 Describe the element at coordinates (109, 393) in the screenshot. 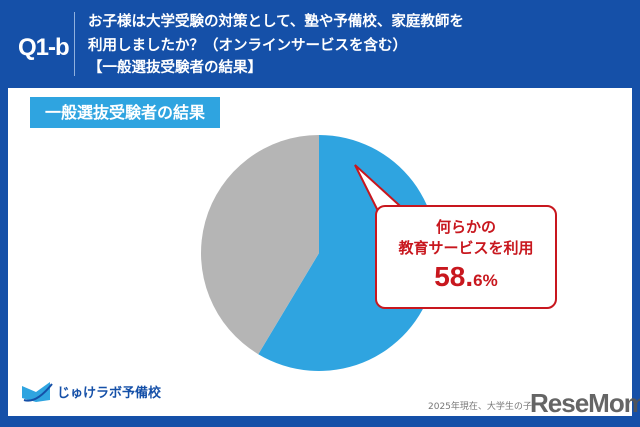

I see `logo-text: じゅけラボ予備校` at that location.